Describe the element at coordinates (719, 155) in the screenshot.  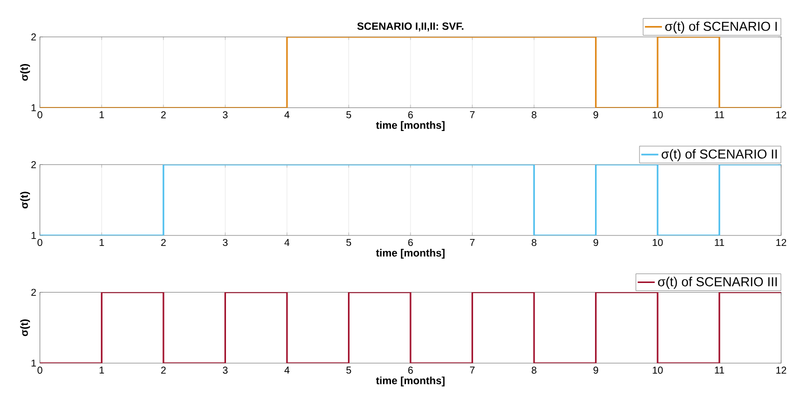
I see `legend-label: σ(t) of SCENARIO II` at that location.